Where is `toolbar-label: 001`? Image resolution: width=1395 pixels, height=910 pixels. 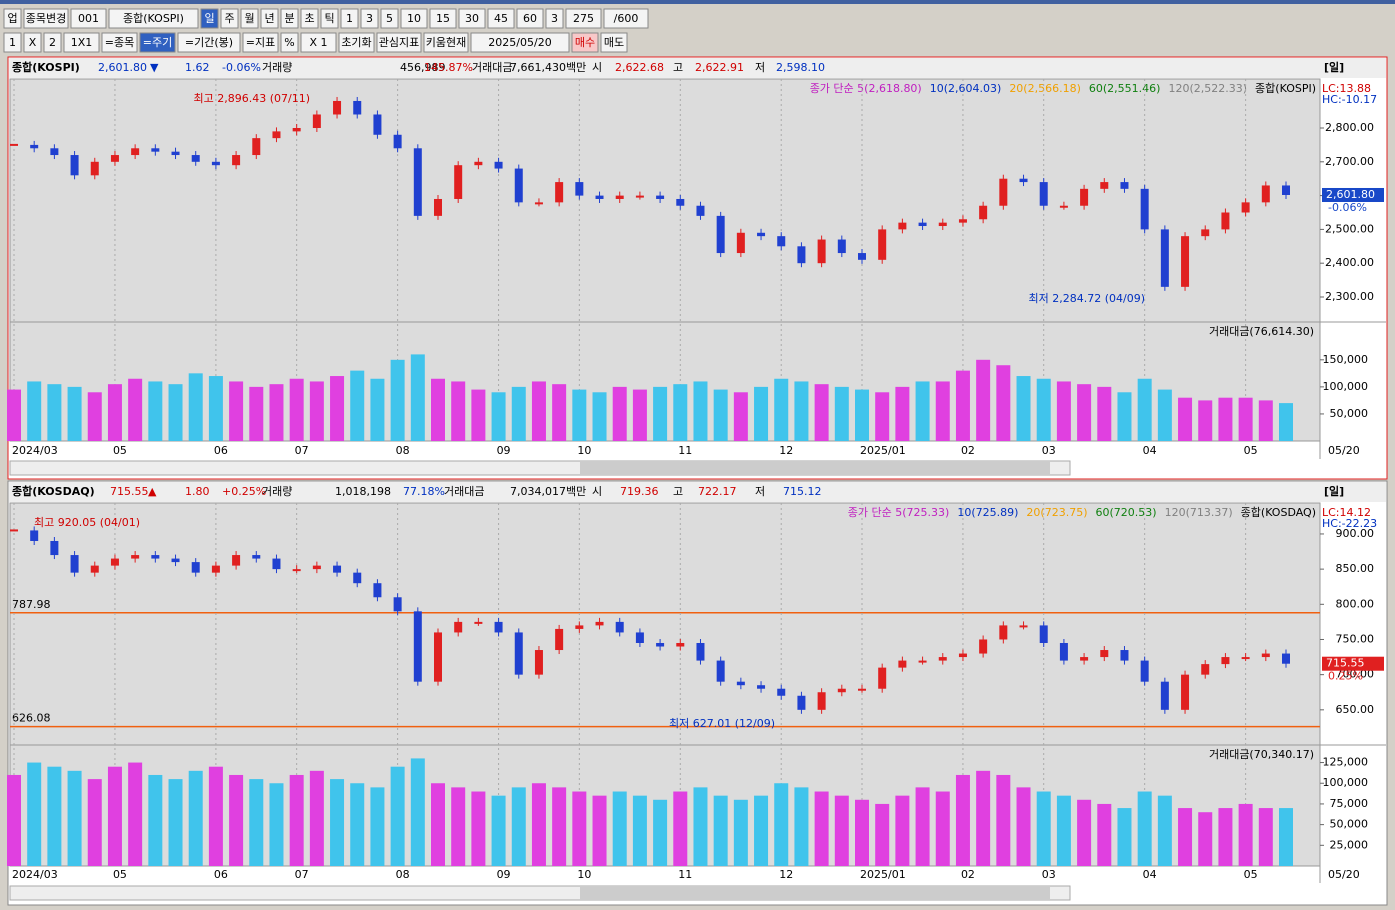 toolbar-label: 001 is located at coordinates (88, 18).